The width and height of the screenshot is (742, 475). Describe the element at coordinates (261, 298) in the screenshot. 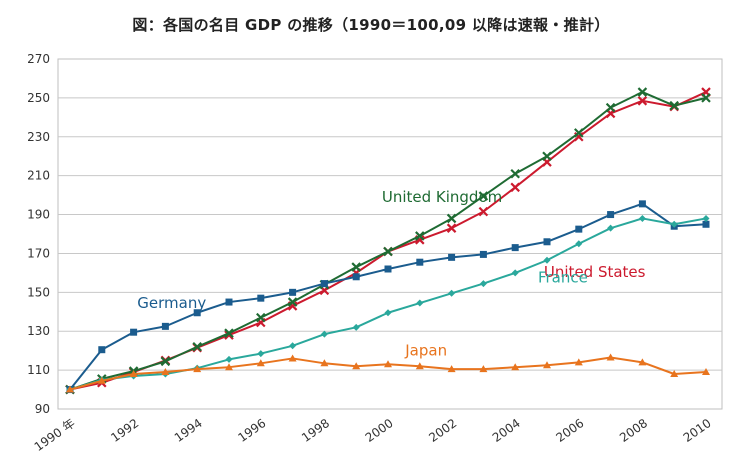

I see `data-point-germany-1996` at that location.